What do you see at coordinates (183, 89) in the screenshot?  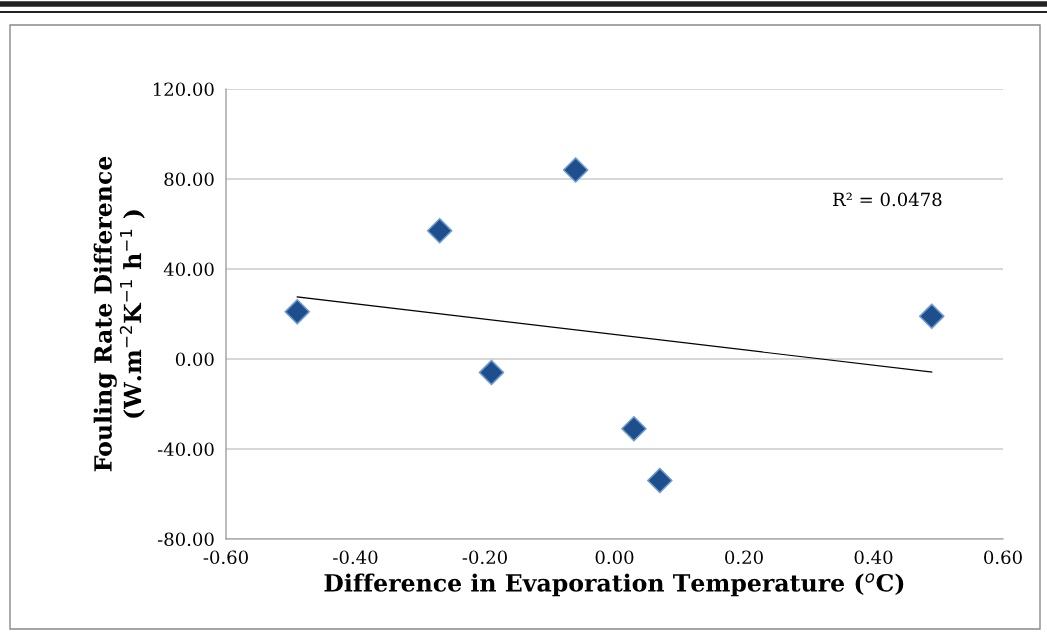 I see `y-tick-label: 120.00` at bounding box center [183, 89].